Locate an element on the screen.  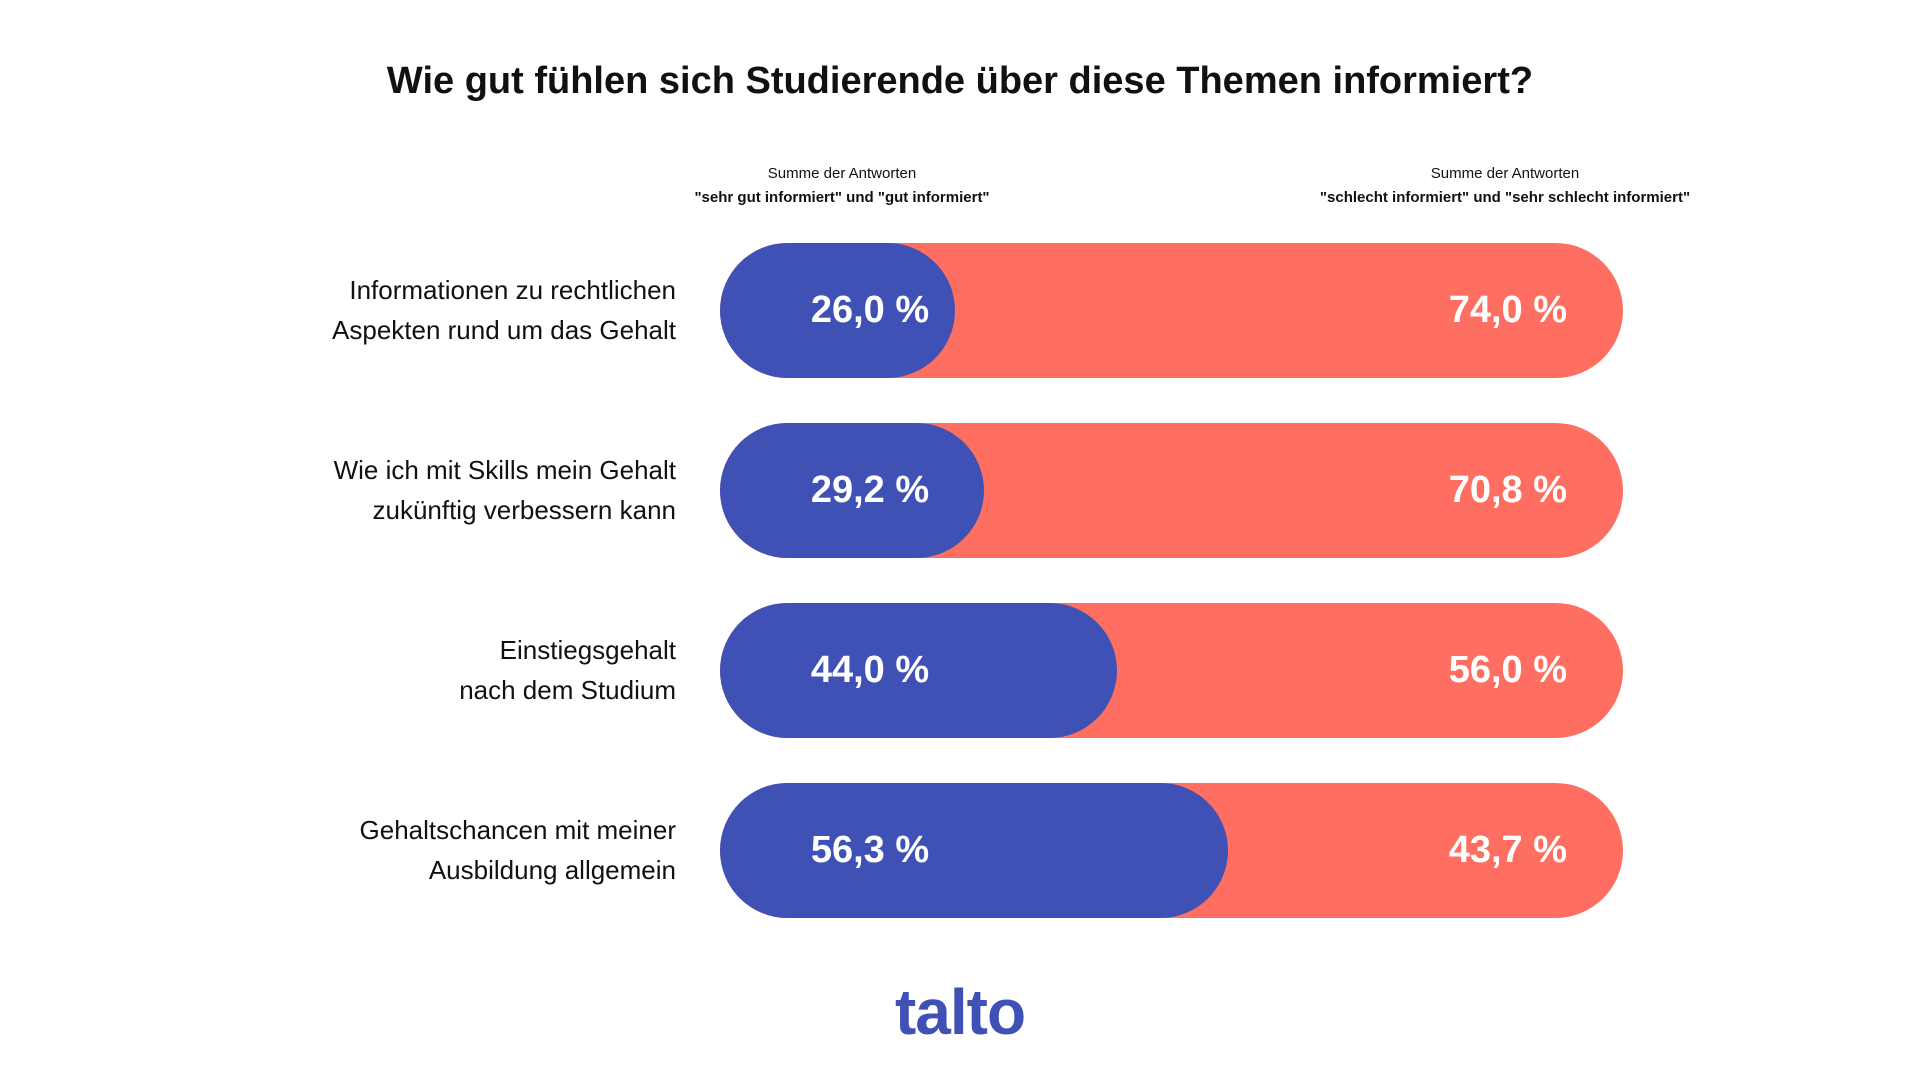
value-label-positive: 29,2 % is located at coordinates (870, 490).